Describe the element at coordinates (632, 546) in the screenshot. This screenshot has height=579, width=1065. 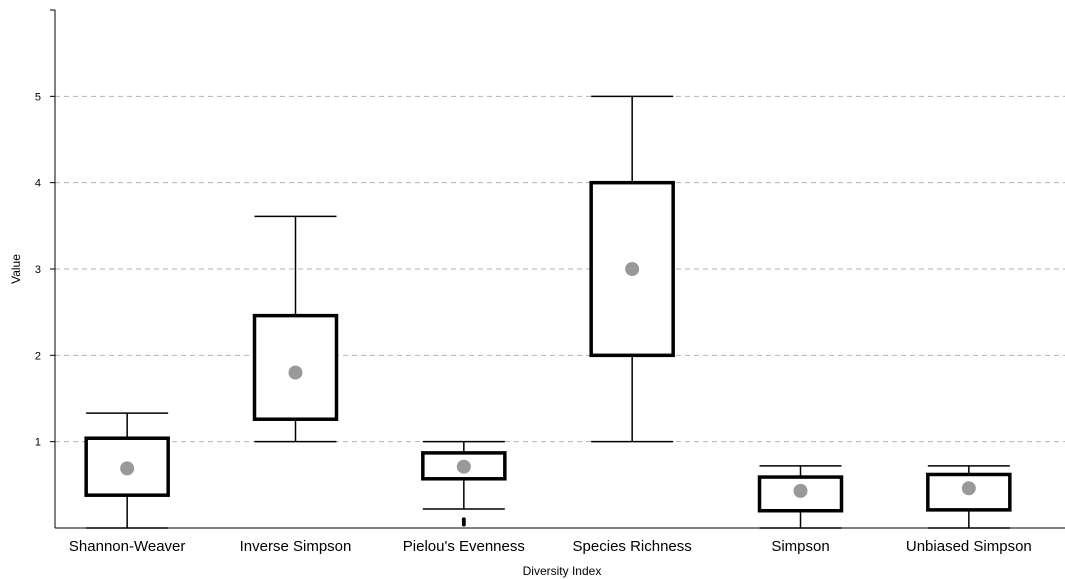
I see `x-tick-label-3: Species Richness` at that location.